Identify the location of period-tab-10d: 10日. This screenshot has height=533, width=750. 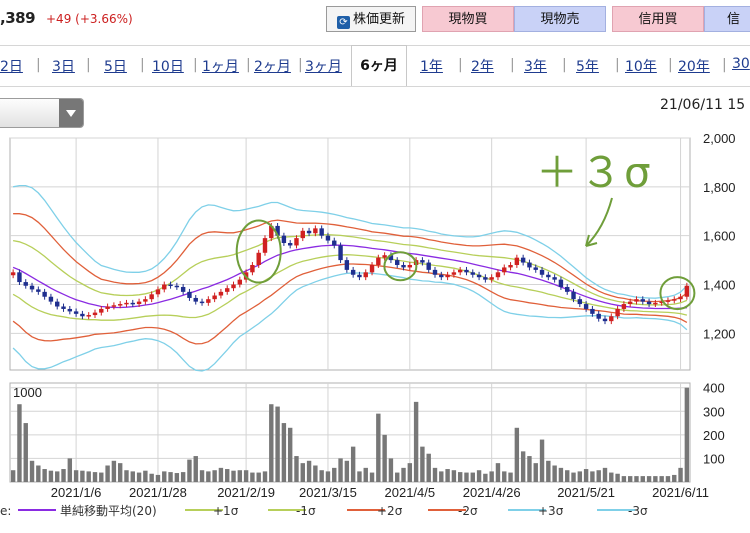
(168, 67).